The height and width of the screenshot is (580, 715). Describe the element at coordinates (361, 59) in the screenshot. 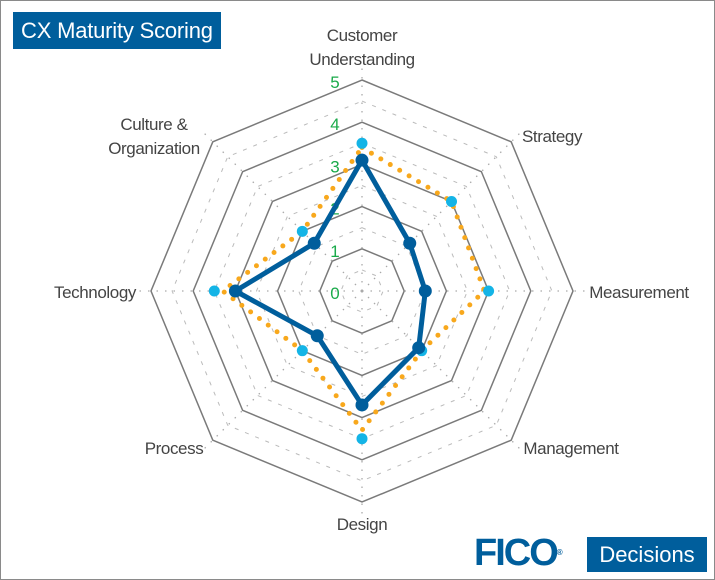

I see `category-label: Understanding` at that location.